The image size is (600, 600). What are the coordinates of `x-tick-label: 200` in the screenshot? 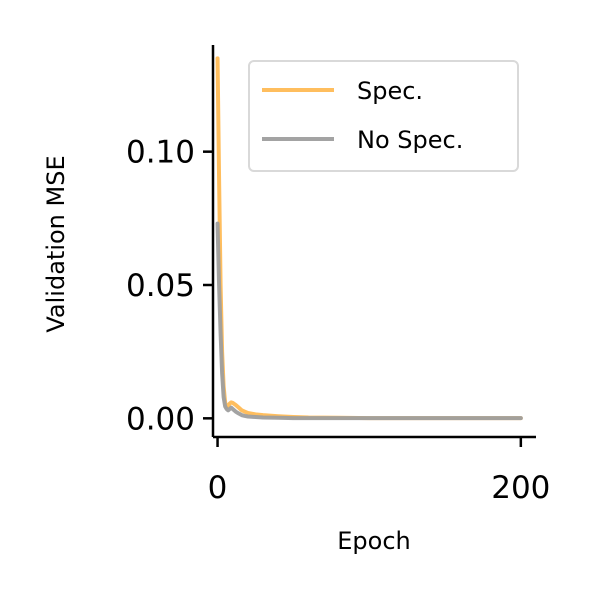 It's located at (520, 488).